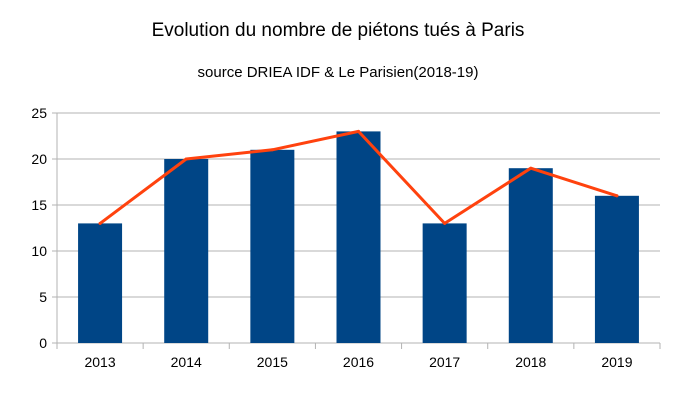 The width and height of the screenshot is (676, 405). Describe the element at coordinates (338, 72) in the screenshot. I see `chart-subtitle: source DRIEA IDF & Le Parisien(2018-19)` at that location.